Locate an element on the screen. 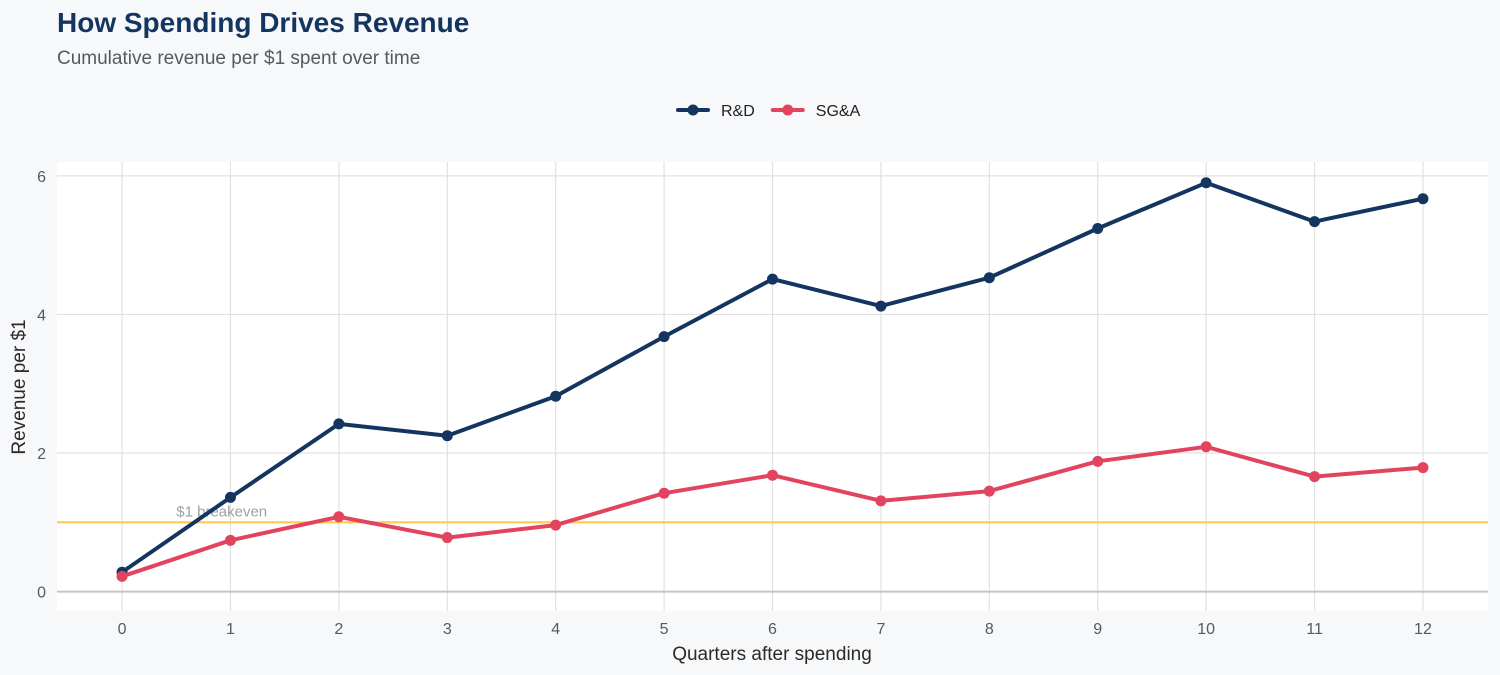  y-tick-label: 0 is located at coordinates (41, 593).